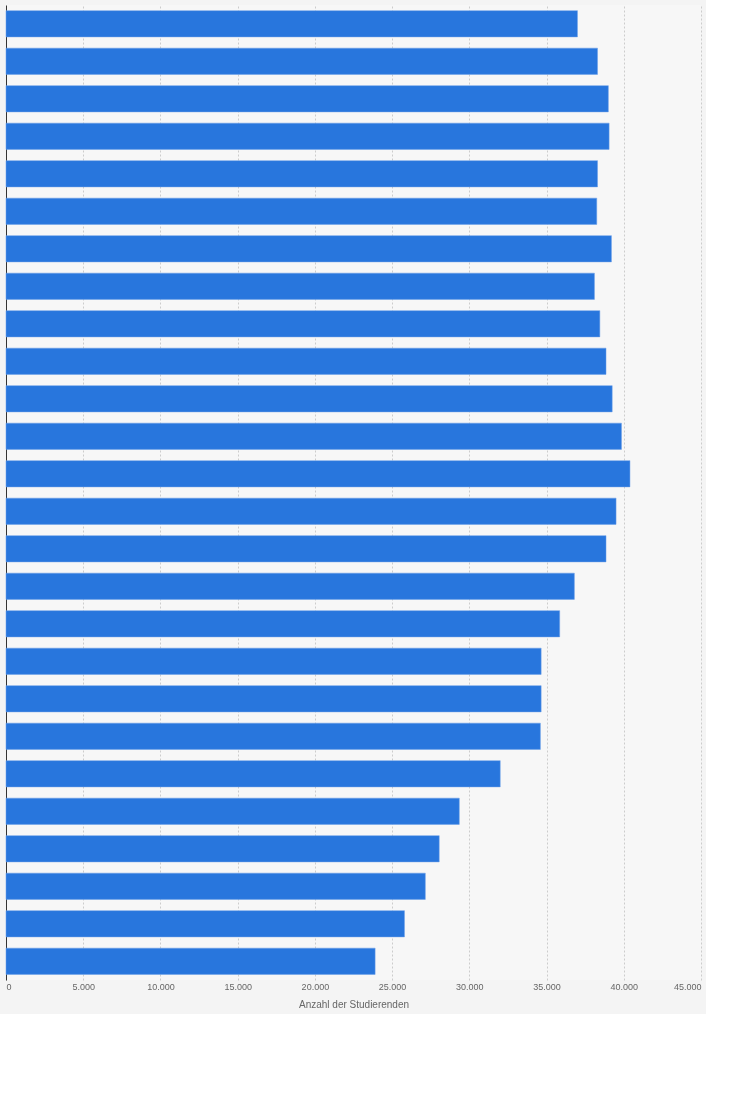 This screenshot has width=754, height=1109. Describe the element at coordinates (547, 986) in the screenshot. I see `x-tick-label: 35.000` at that location.